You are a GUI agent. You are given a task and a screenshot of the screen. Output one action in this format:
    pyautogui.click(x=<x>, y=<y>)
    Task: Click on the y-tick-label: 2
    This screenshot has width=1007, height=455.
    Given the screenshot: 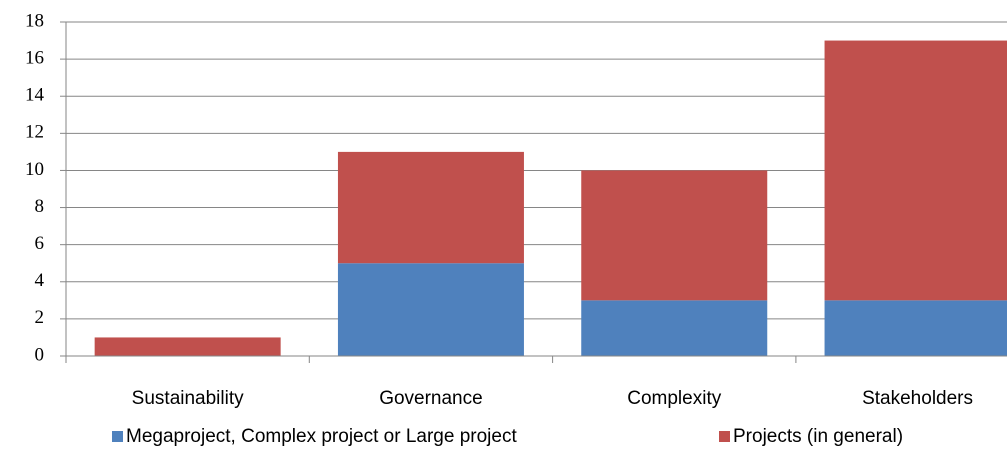 What is the action you would take?
    pyautogui.click(x=40, y=317)
    